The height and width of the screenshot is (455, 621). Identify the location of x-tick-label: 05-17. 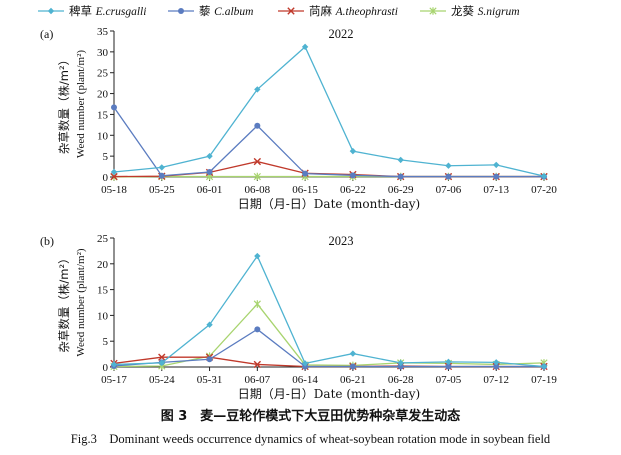
(114, 380).